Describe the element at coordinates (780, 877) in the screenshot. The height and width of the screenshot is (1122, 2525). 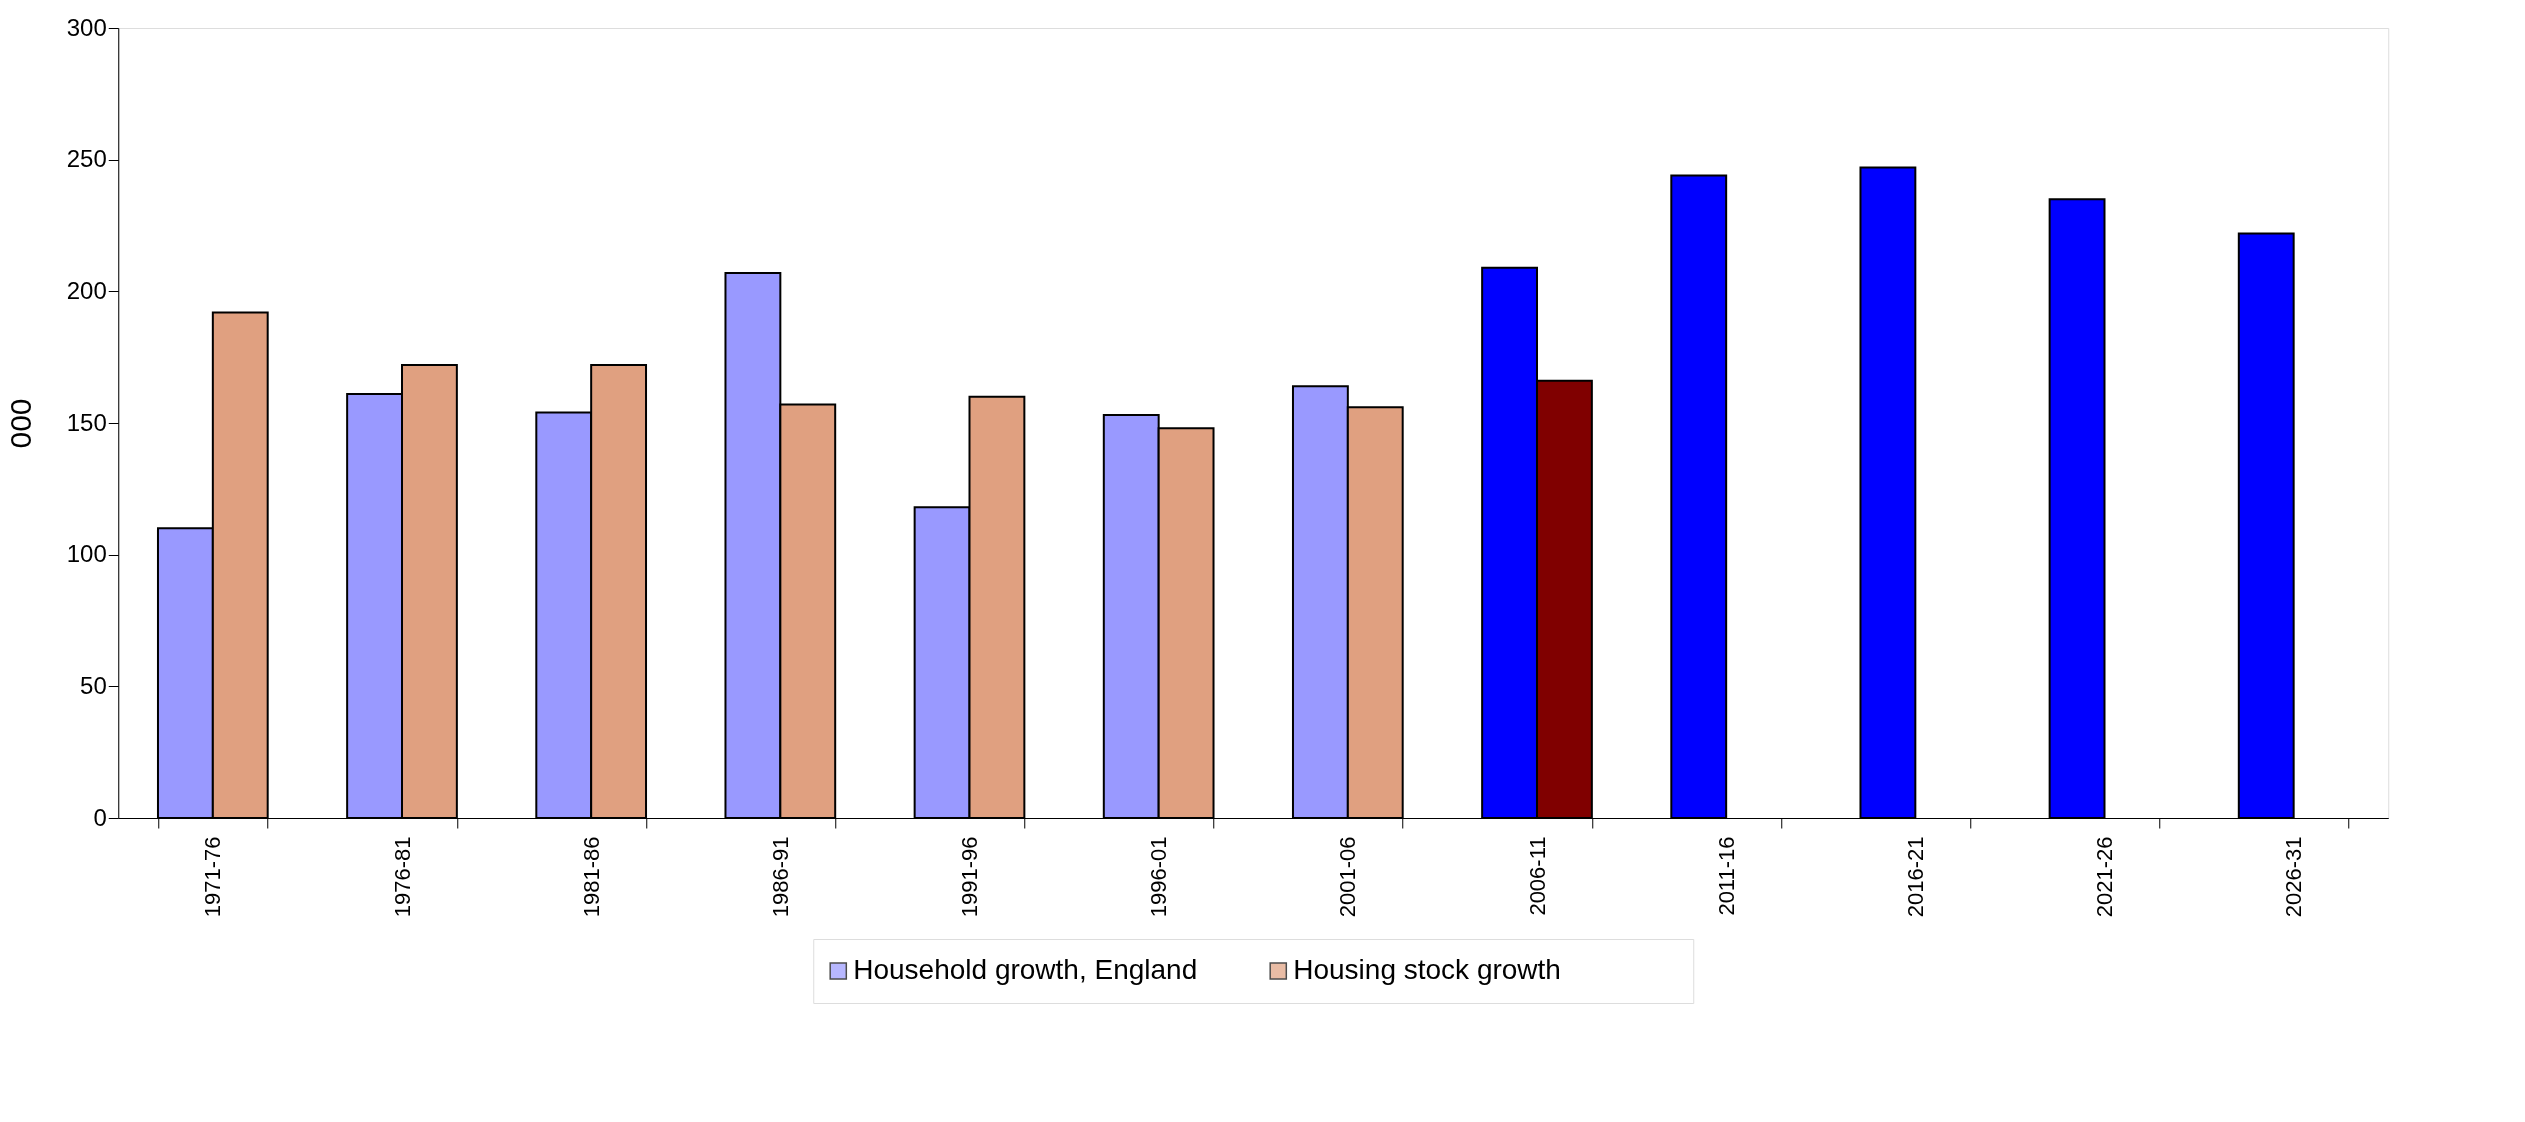
I see `x-tick-label: 1986-91` at that location.